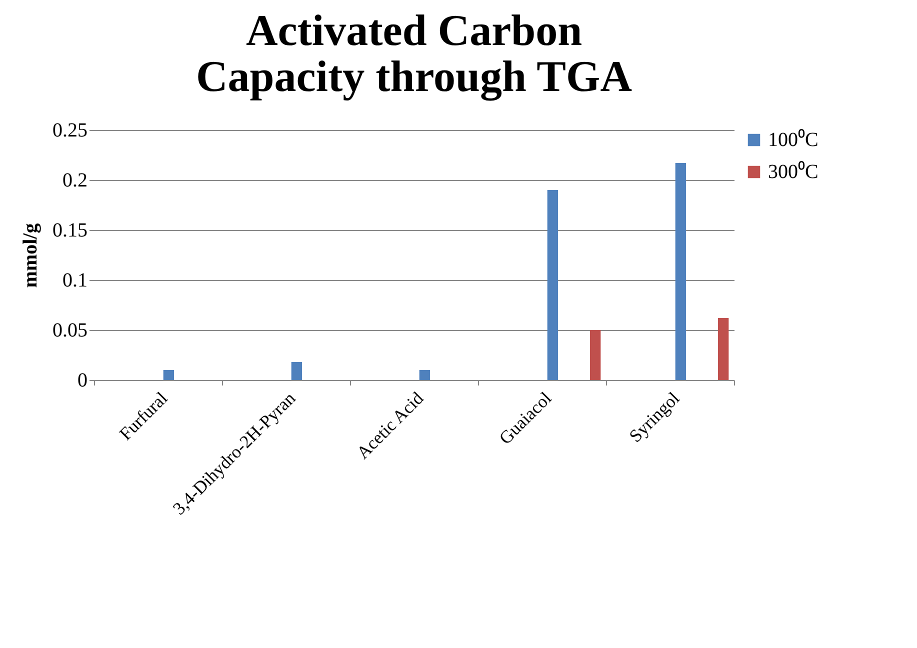  Describe the element at coordinates (75, 181) in the screenshot. I see `y-tick-label: 0.2` at that location.